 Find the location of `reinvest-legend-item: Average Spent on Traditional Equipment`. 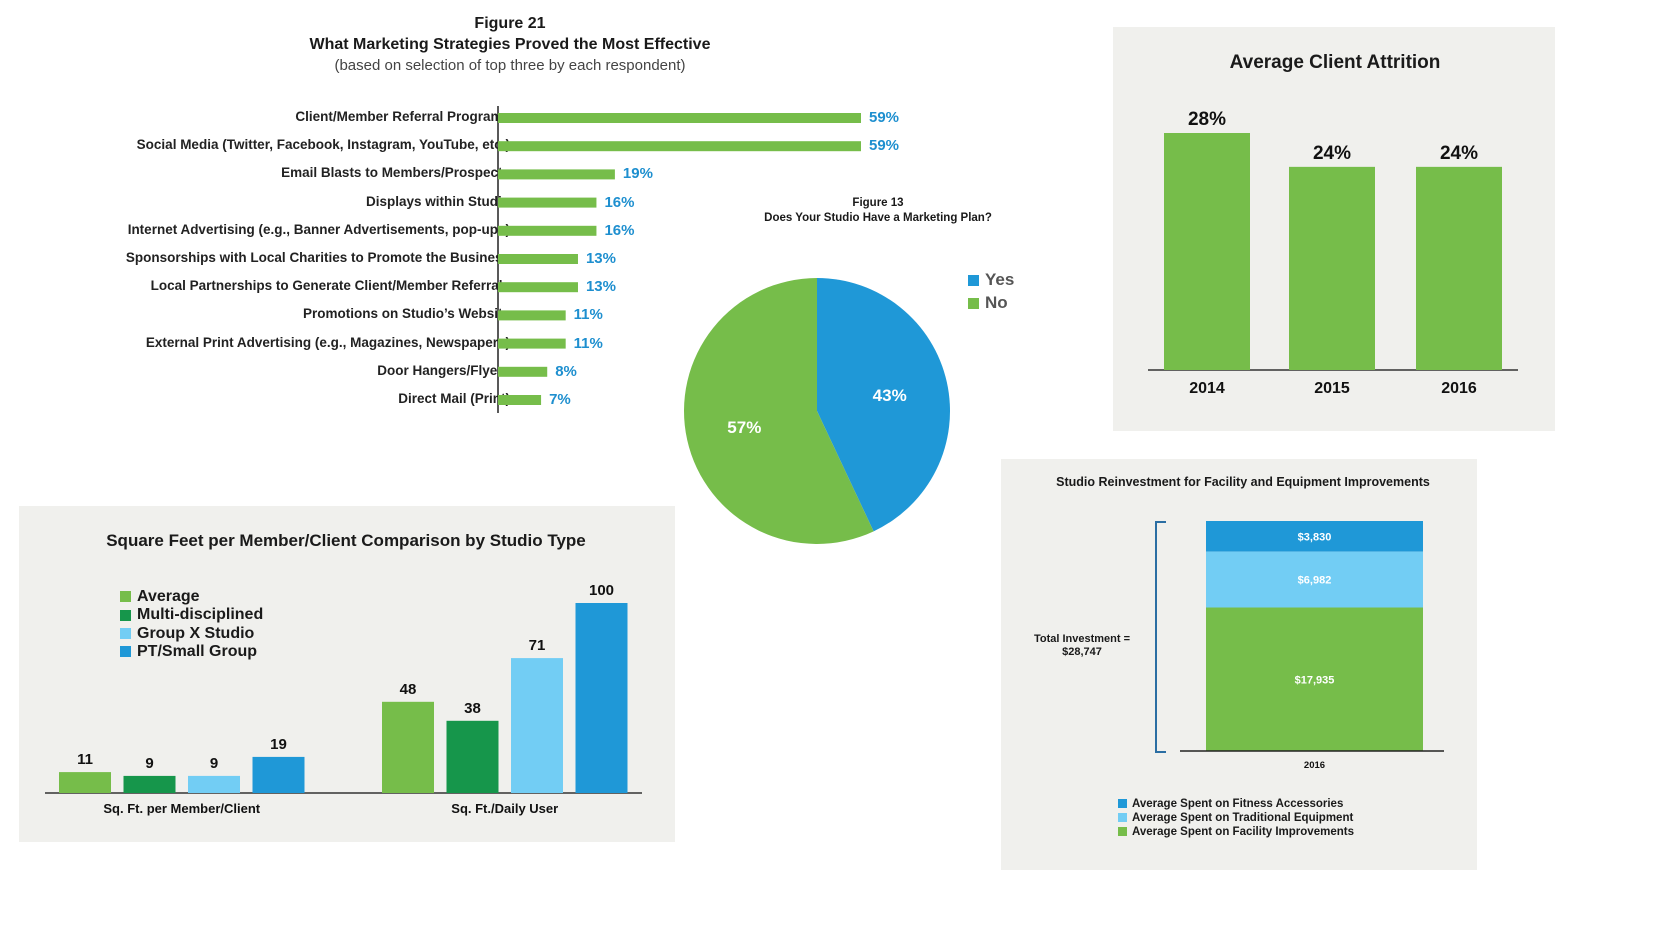

reinvest-legend-item: Average Spent on Traditional Equipment is located at coordinates (1235, 818).